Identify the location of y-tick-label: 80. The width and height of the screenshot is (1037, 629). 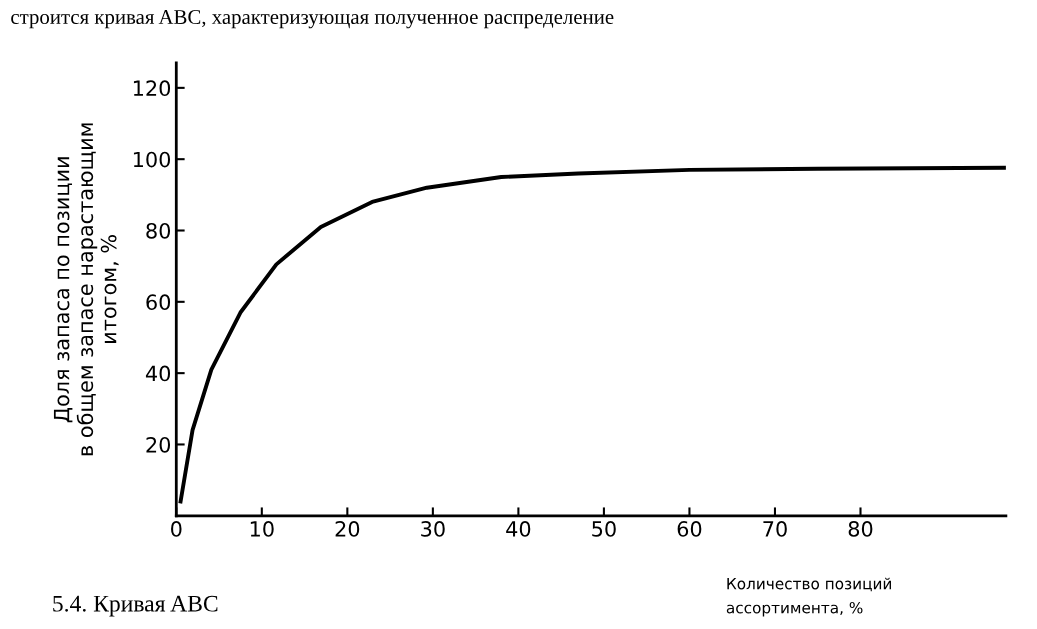
(158, 230).